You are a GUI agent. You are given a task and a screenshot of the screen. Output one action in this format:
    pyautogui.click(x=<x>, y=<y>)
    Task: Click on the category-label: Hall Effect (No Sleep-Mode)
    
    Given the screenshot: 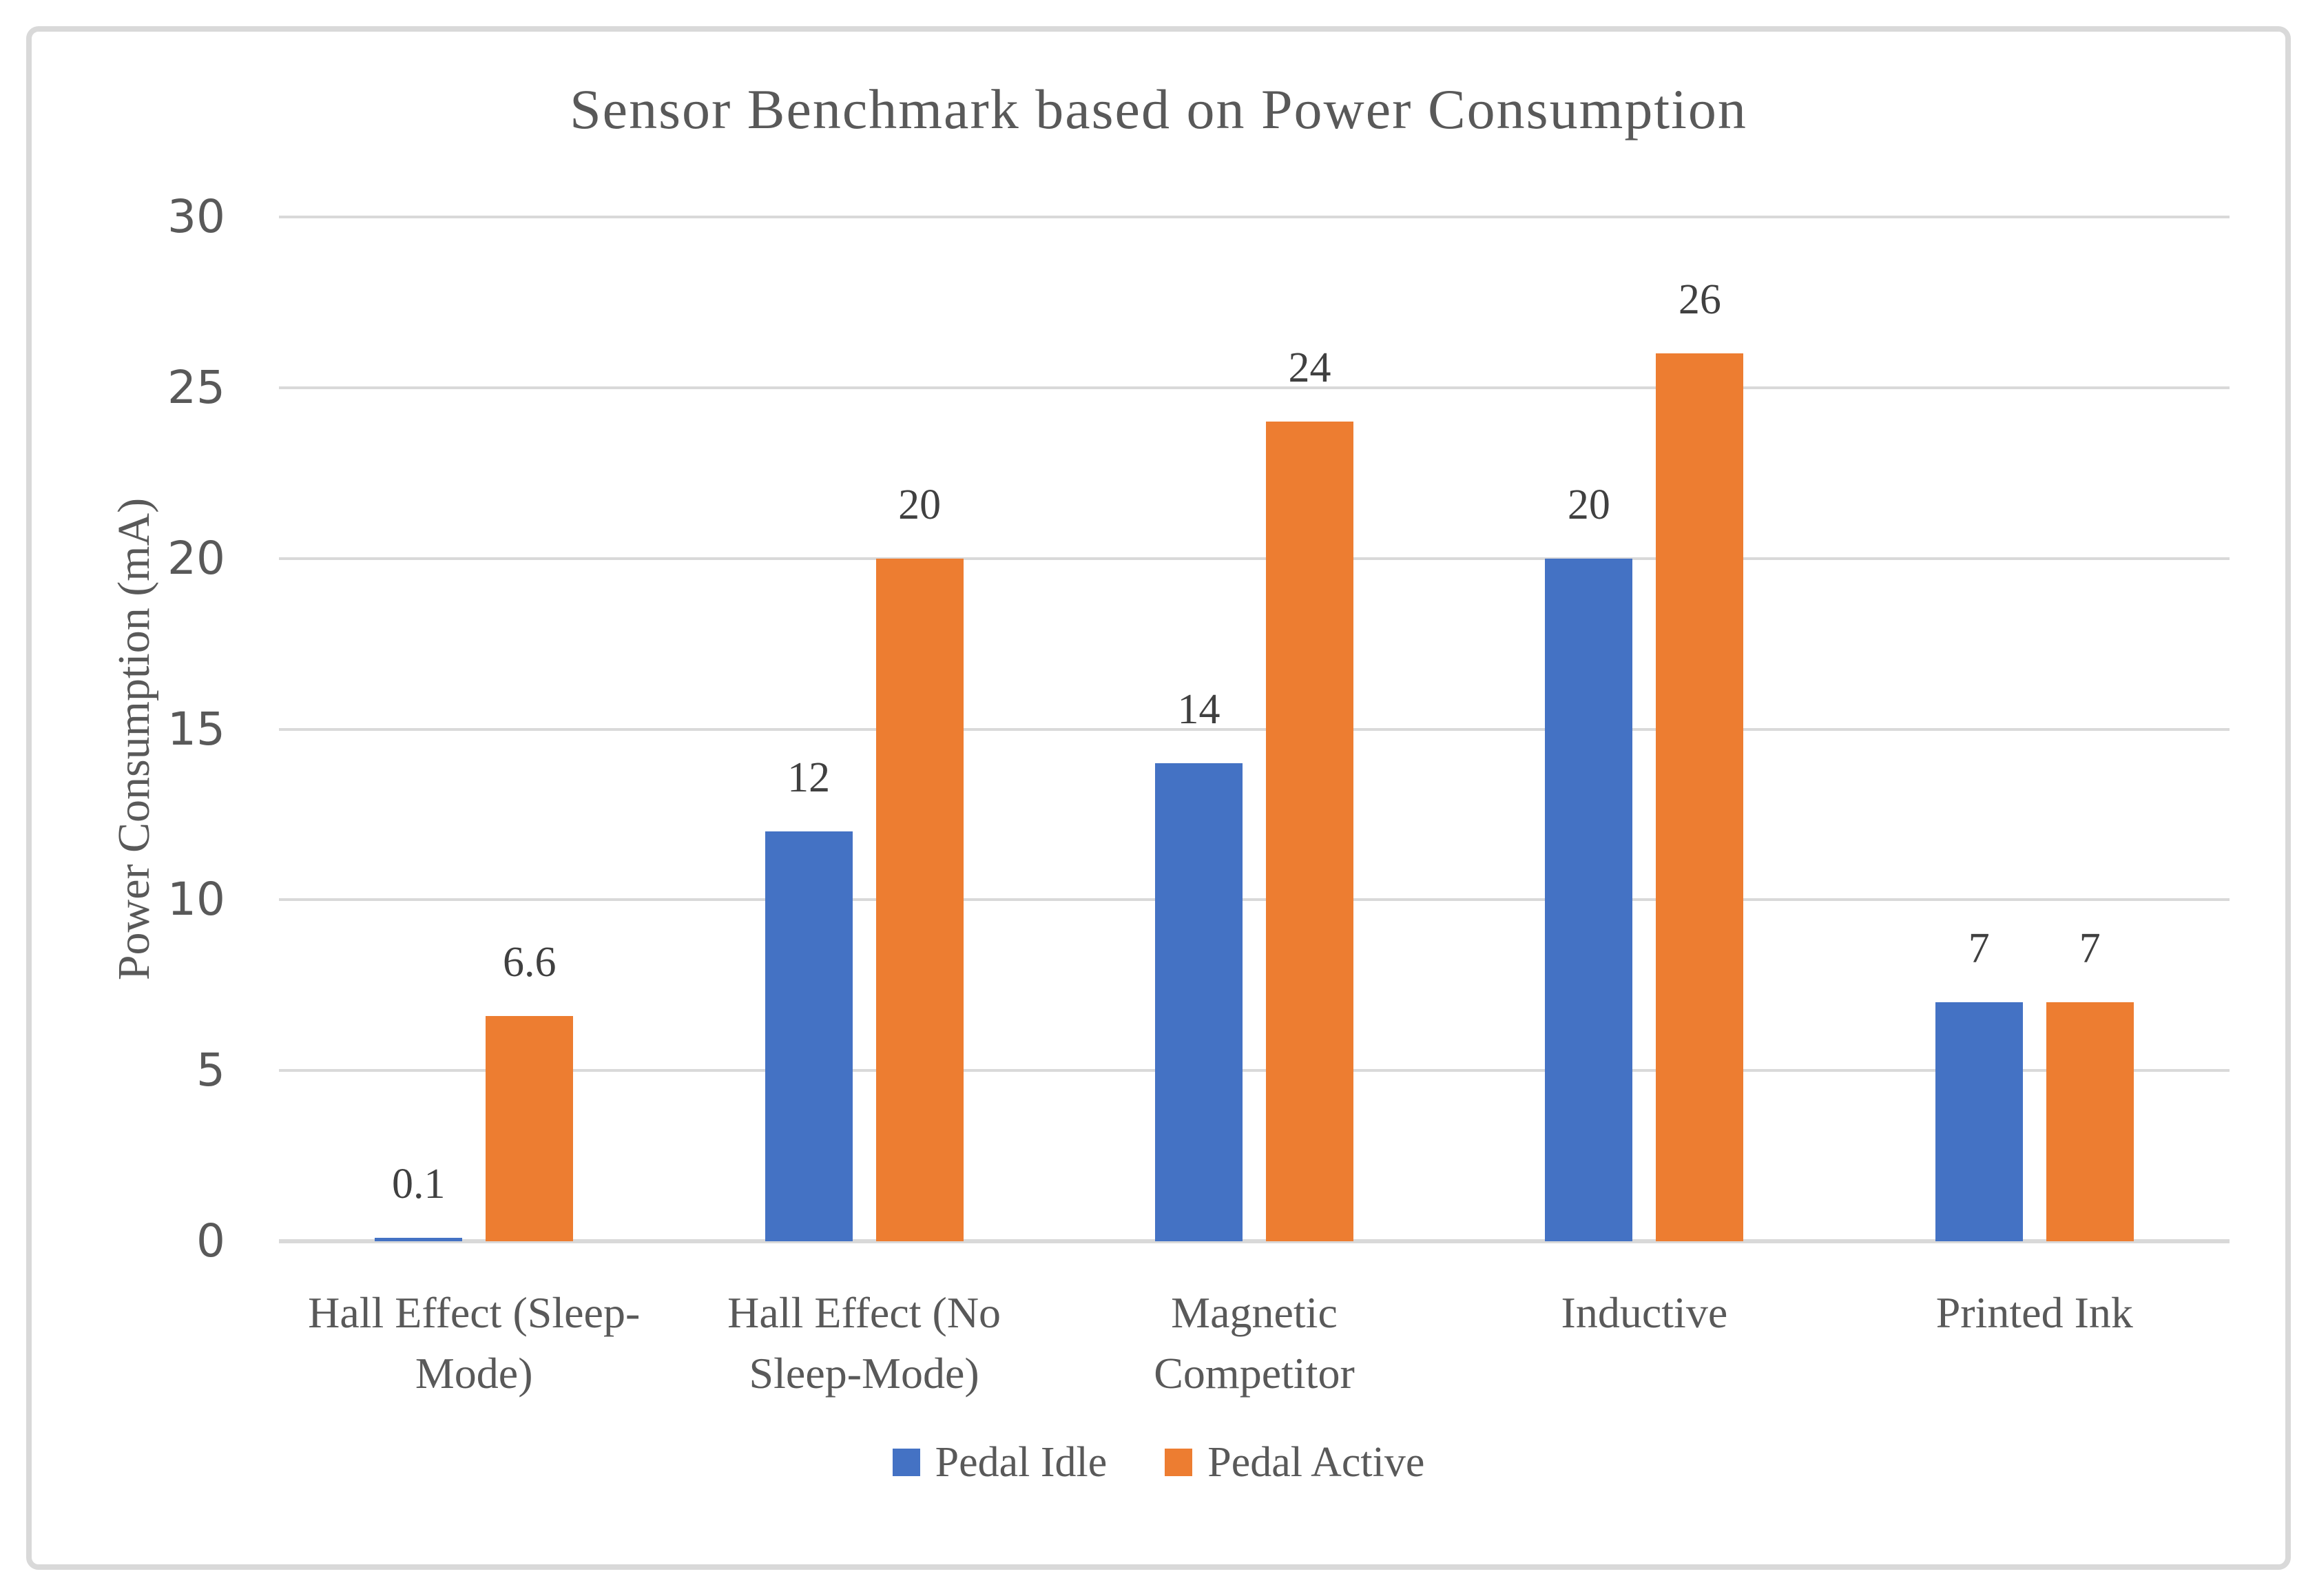 What is the action you would take?
    pyautogui.click(x=864, y=1343)
    